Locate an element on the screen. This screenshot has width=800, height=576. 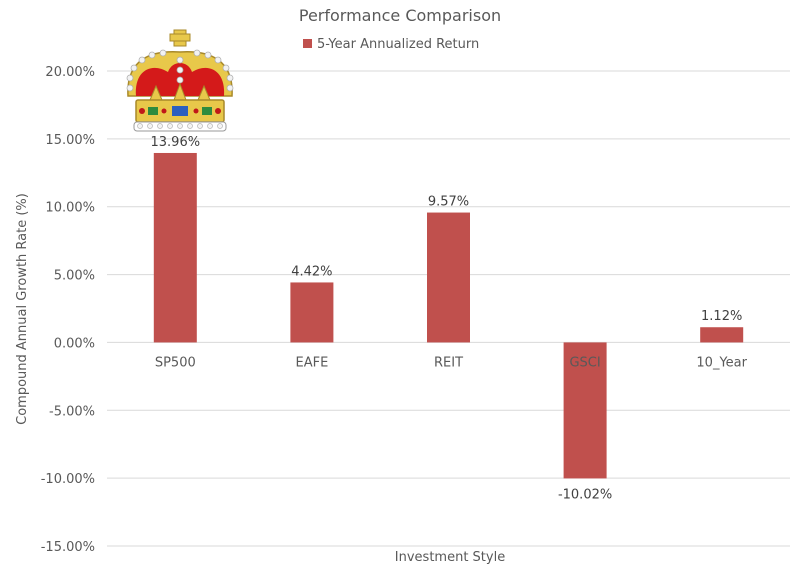
y-tick-label: 15.00% is located at coordinates (70, 140).